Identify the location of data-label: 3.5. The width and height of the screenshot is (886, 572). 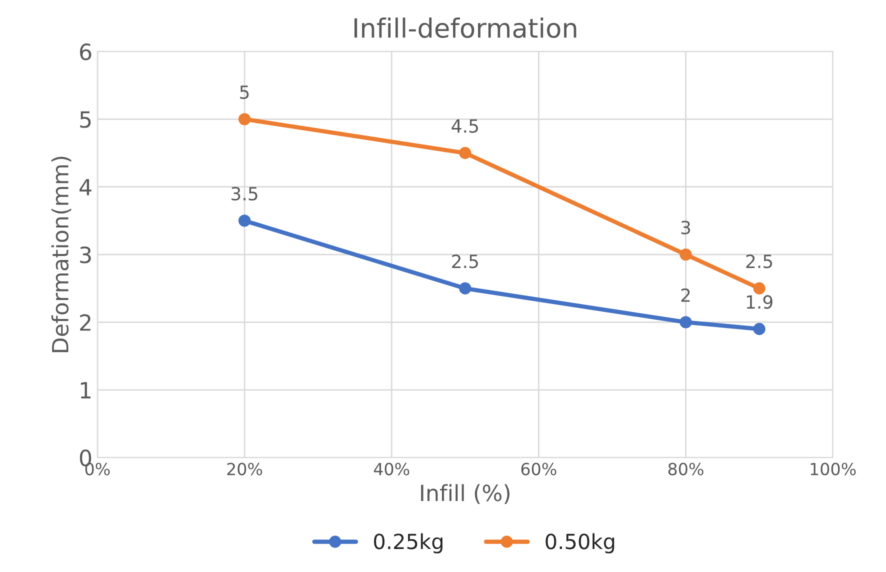
(245, 193).